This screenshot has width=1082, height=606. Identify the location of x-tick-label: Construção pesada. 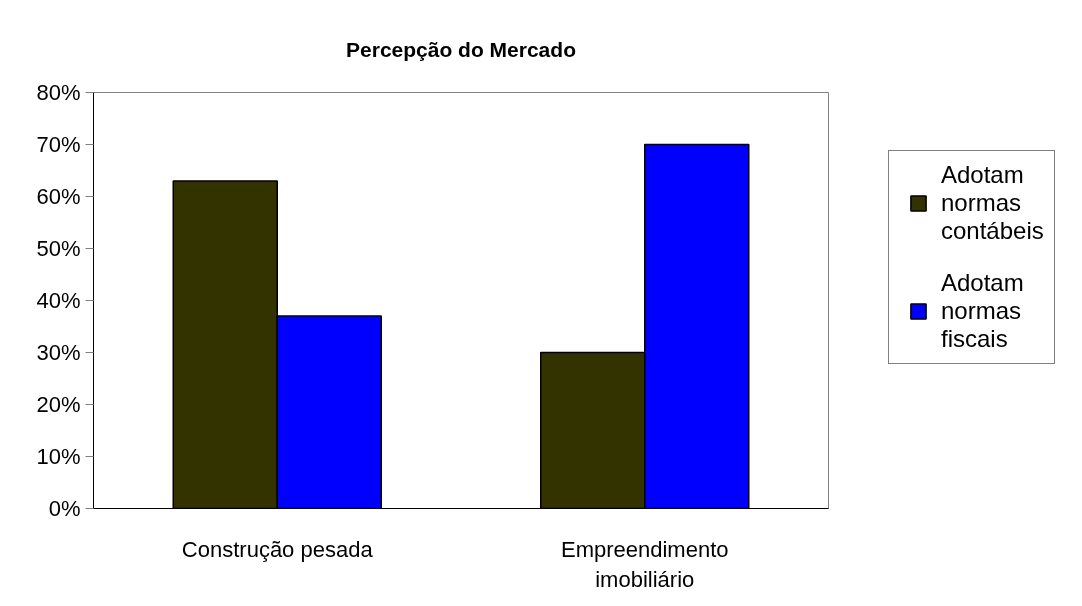
(277, 549).